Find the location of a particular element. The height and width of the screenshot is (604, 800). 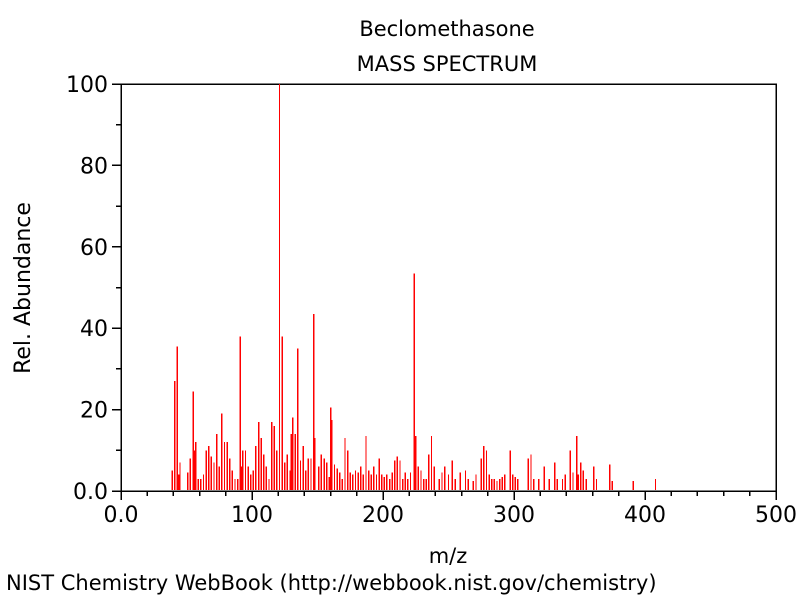

y-axis-major-ticks is located at coordinates (116, 287).